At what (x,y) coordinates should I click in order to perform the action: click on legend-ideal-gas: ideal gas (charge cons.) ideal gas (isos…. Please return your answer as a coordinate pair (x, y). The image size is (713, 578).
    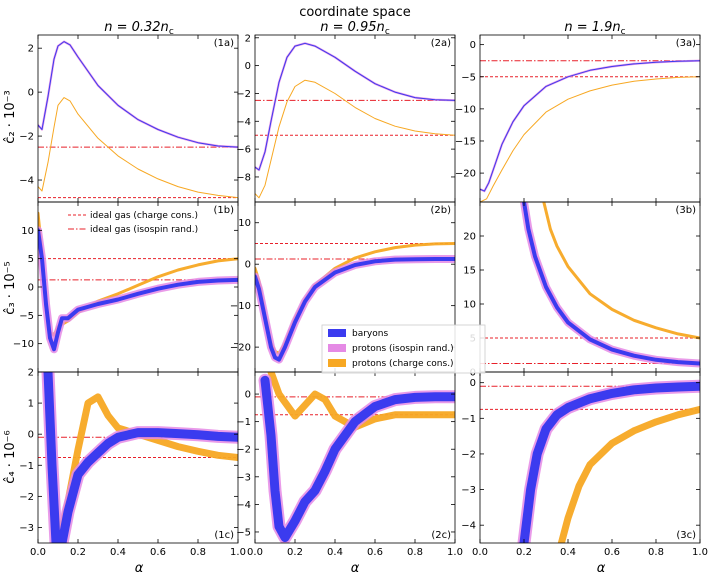
    Looking at the image, I should click on (133, 223).